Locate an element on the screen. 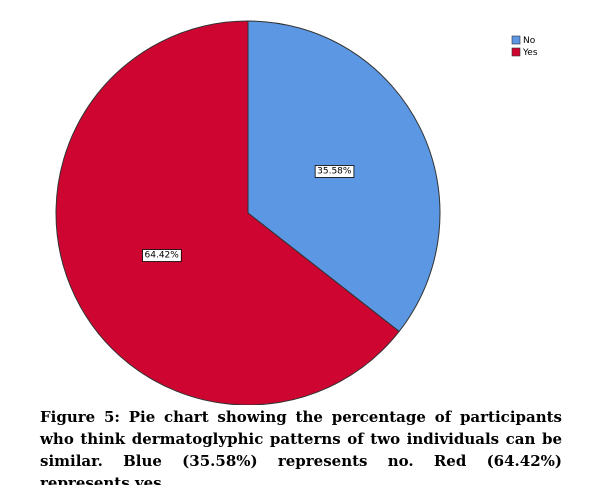 This screenshot has width=609, height=485. data-label: 35.58% is located at coordinates (334, 171).